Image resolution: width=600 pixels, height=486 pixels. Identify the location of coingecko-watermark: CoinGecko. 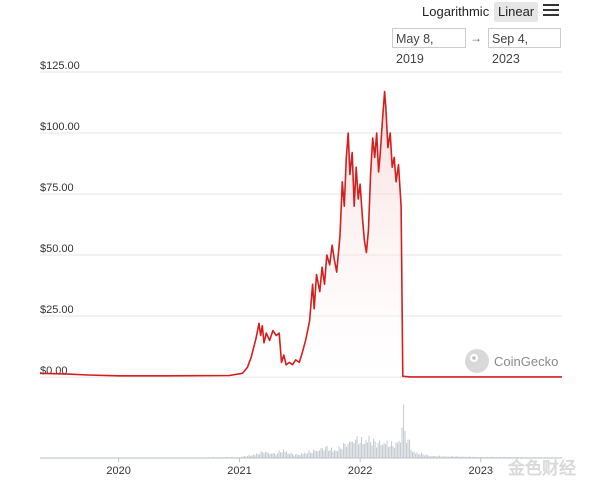
(511, 361).